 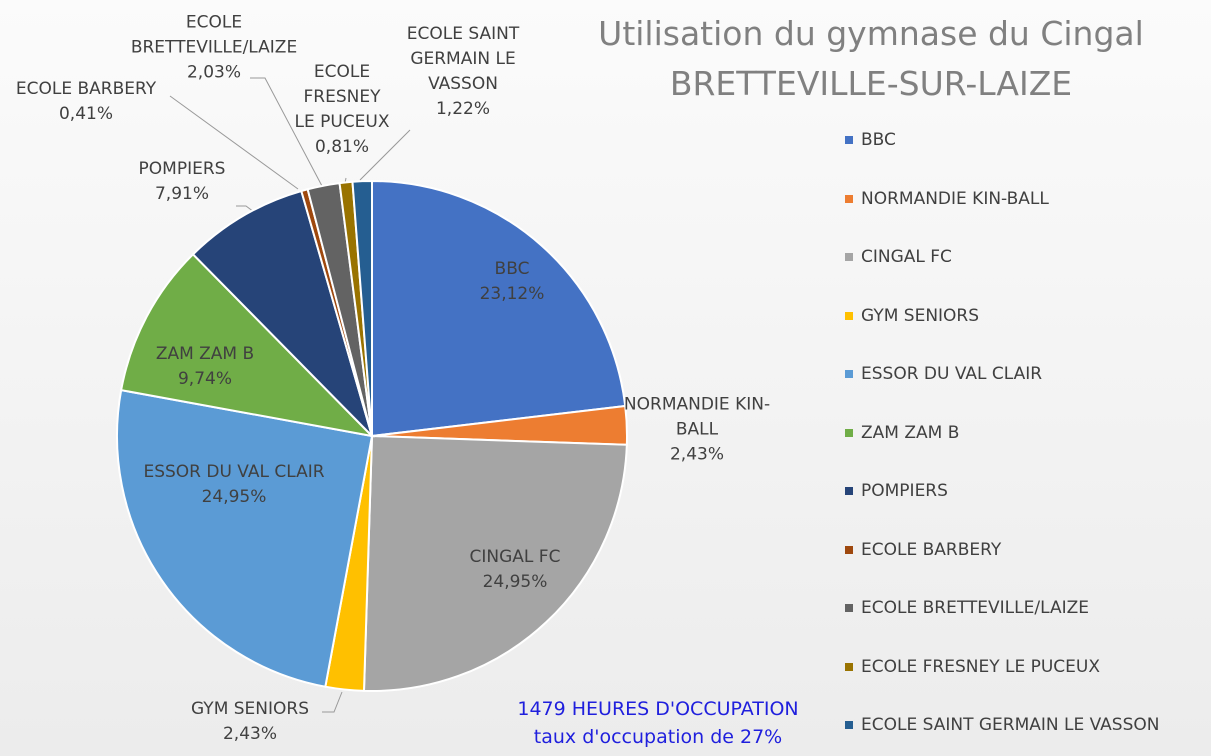 What do you see at coordinates (204, 379) in the screenshot?
I see `data-label-value: 9,74%` at bounding box center [204, 379].